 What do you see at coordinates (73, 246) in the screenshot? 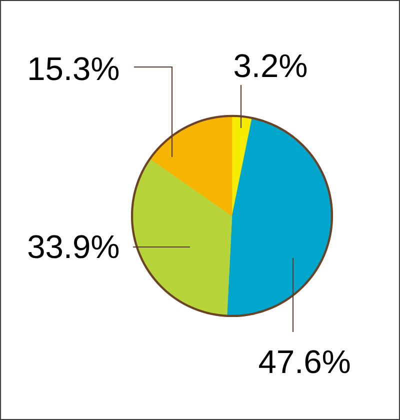
I see `data-label: 33.9%` at bounding box center [73, 246].